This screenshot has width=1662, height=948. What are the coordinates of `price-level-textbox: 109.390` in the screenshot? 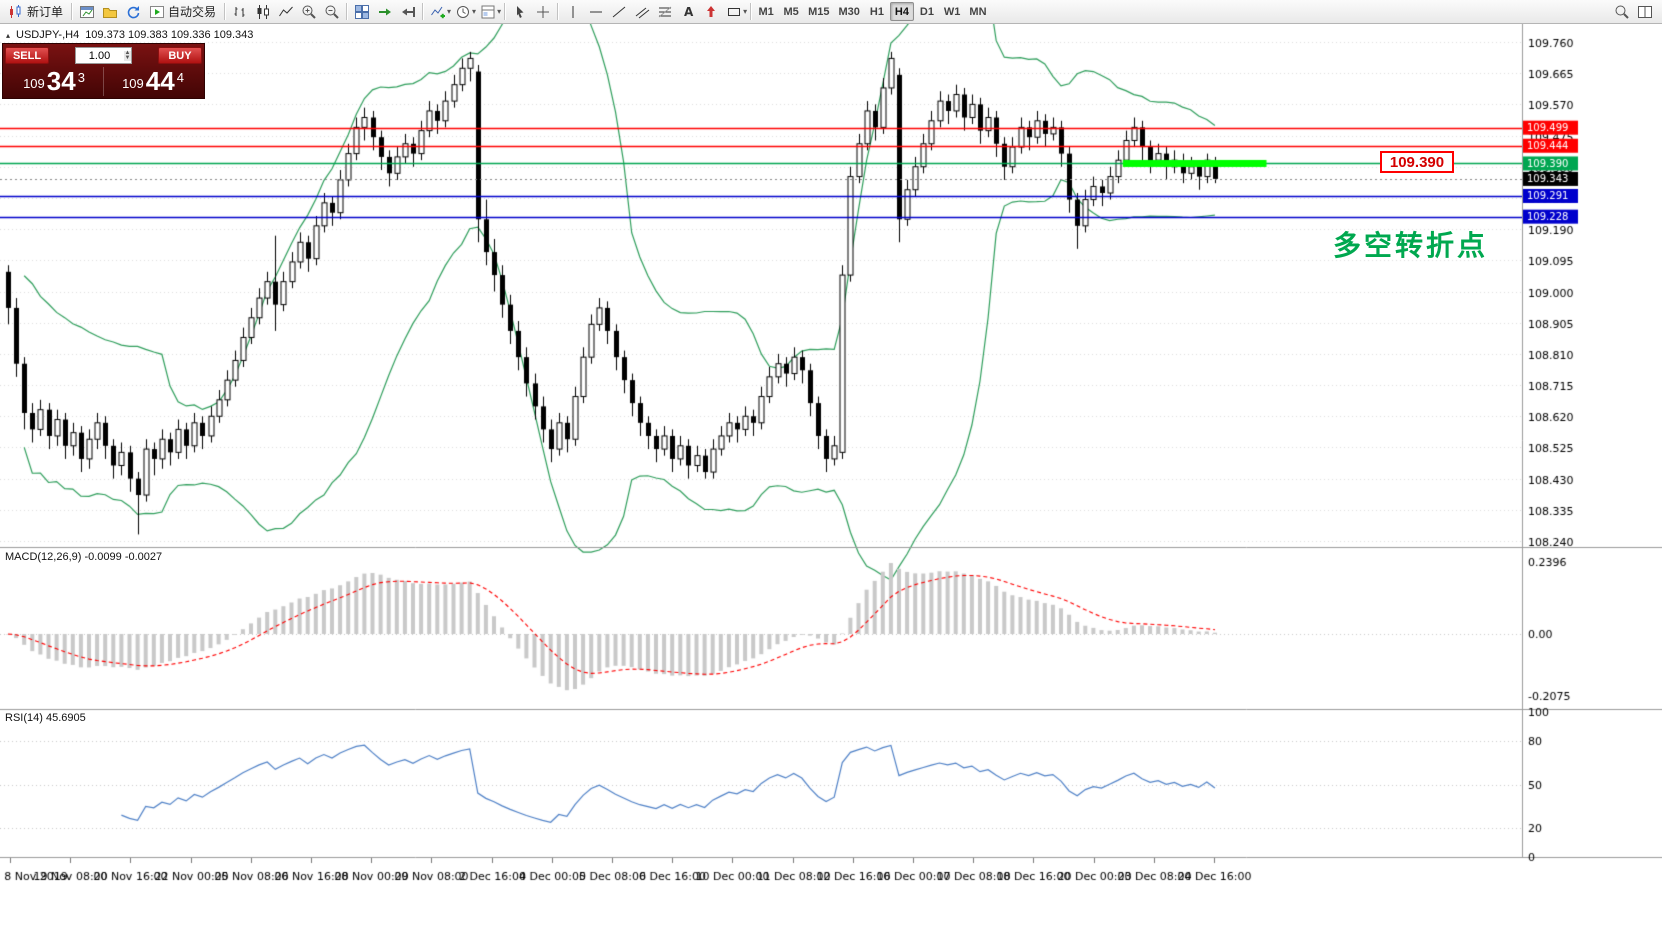 It's located at (1417, 162).